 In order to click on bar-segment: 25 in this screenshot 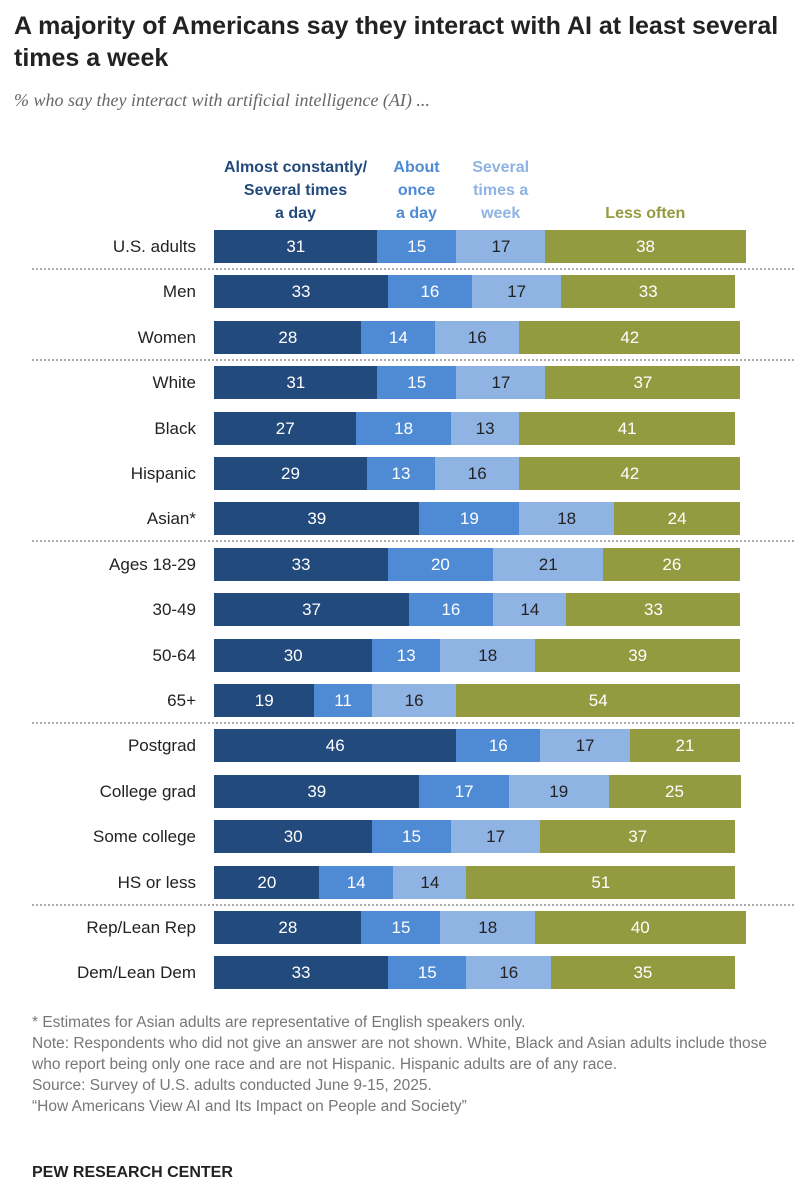, I will do `click(674, 791)`.